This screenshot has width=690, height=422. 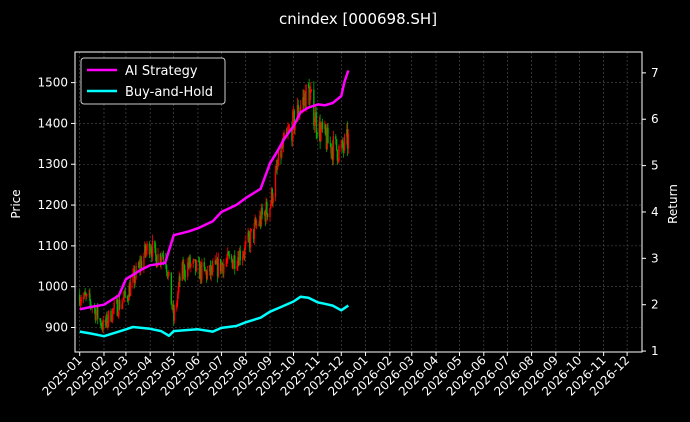 I want to click on y2-tick-label: 4, so click(x=655, y=212).